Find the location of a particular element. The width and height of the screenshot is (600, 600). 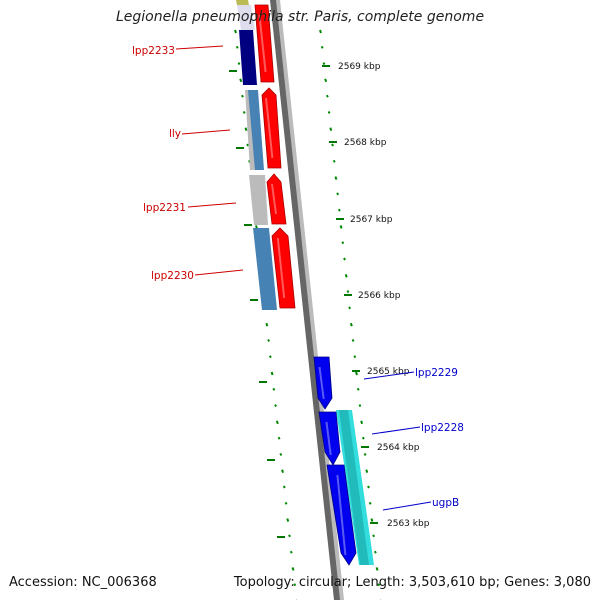

scale-tick-label: 2565 kbp is located at coordinates (388, 372).